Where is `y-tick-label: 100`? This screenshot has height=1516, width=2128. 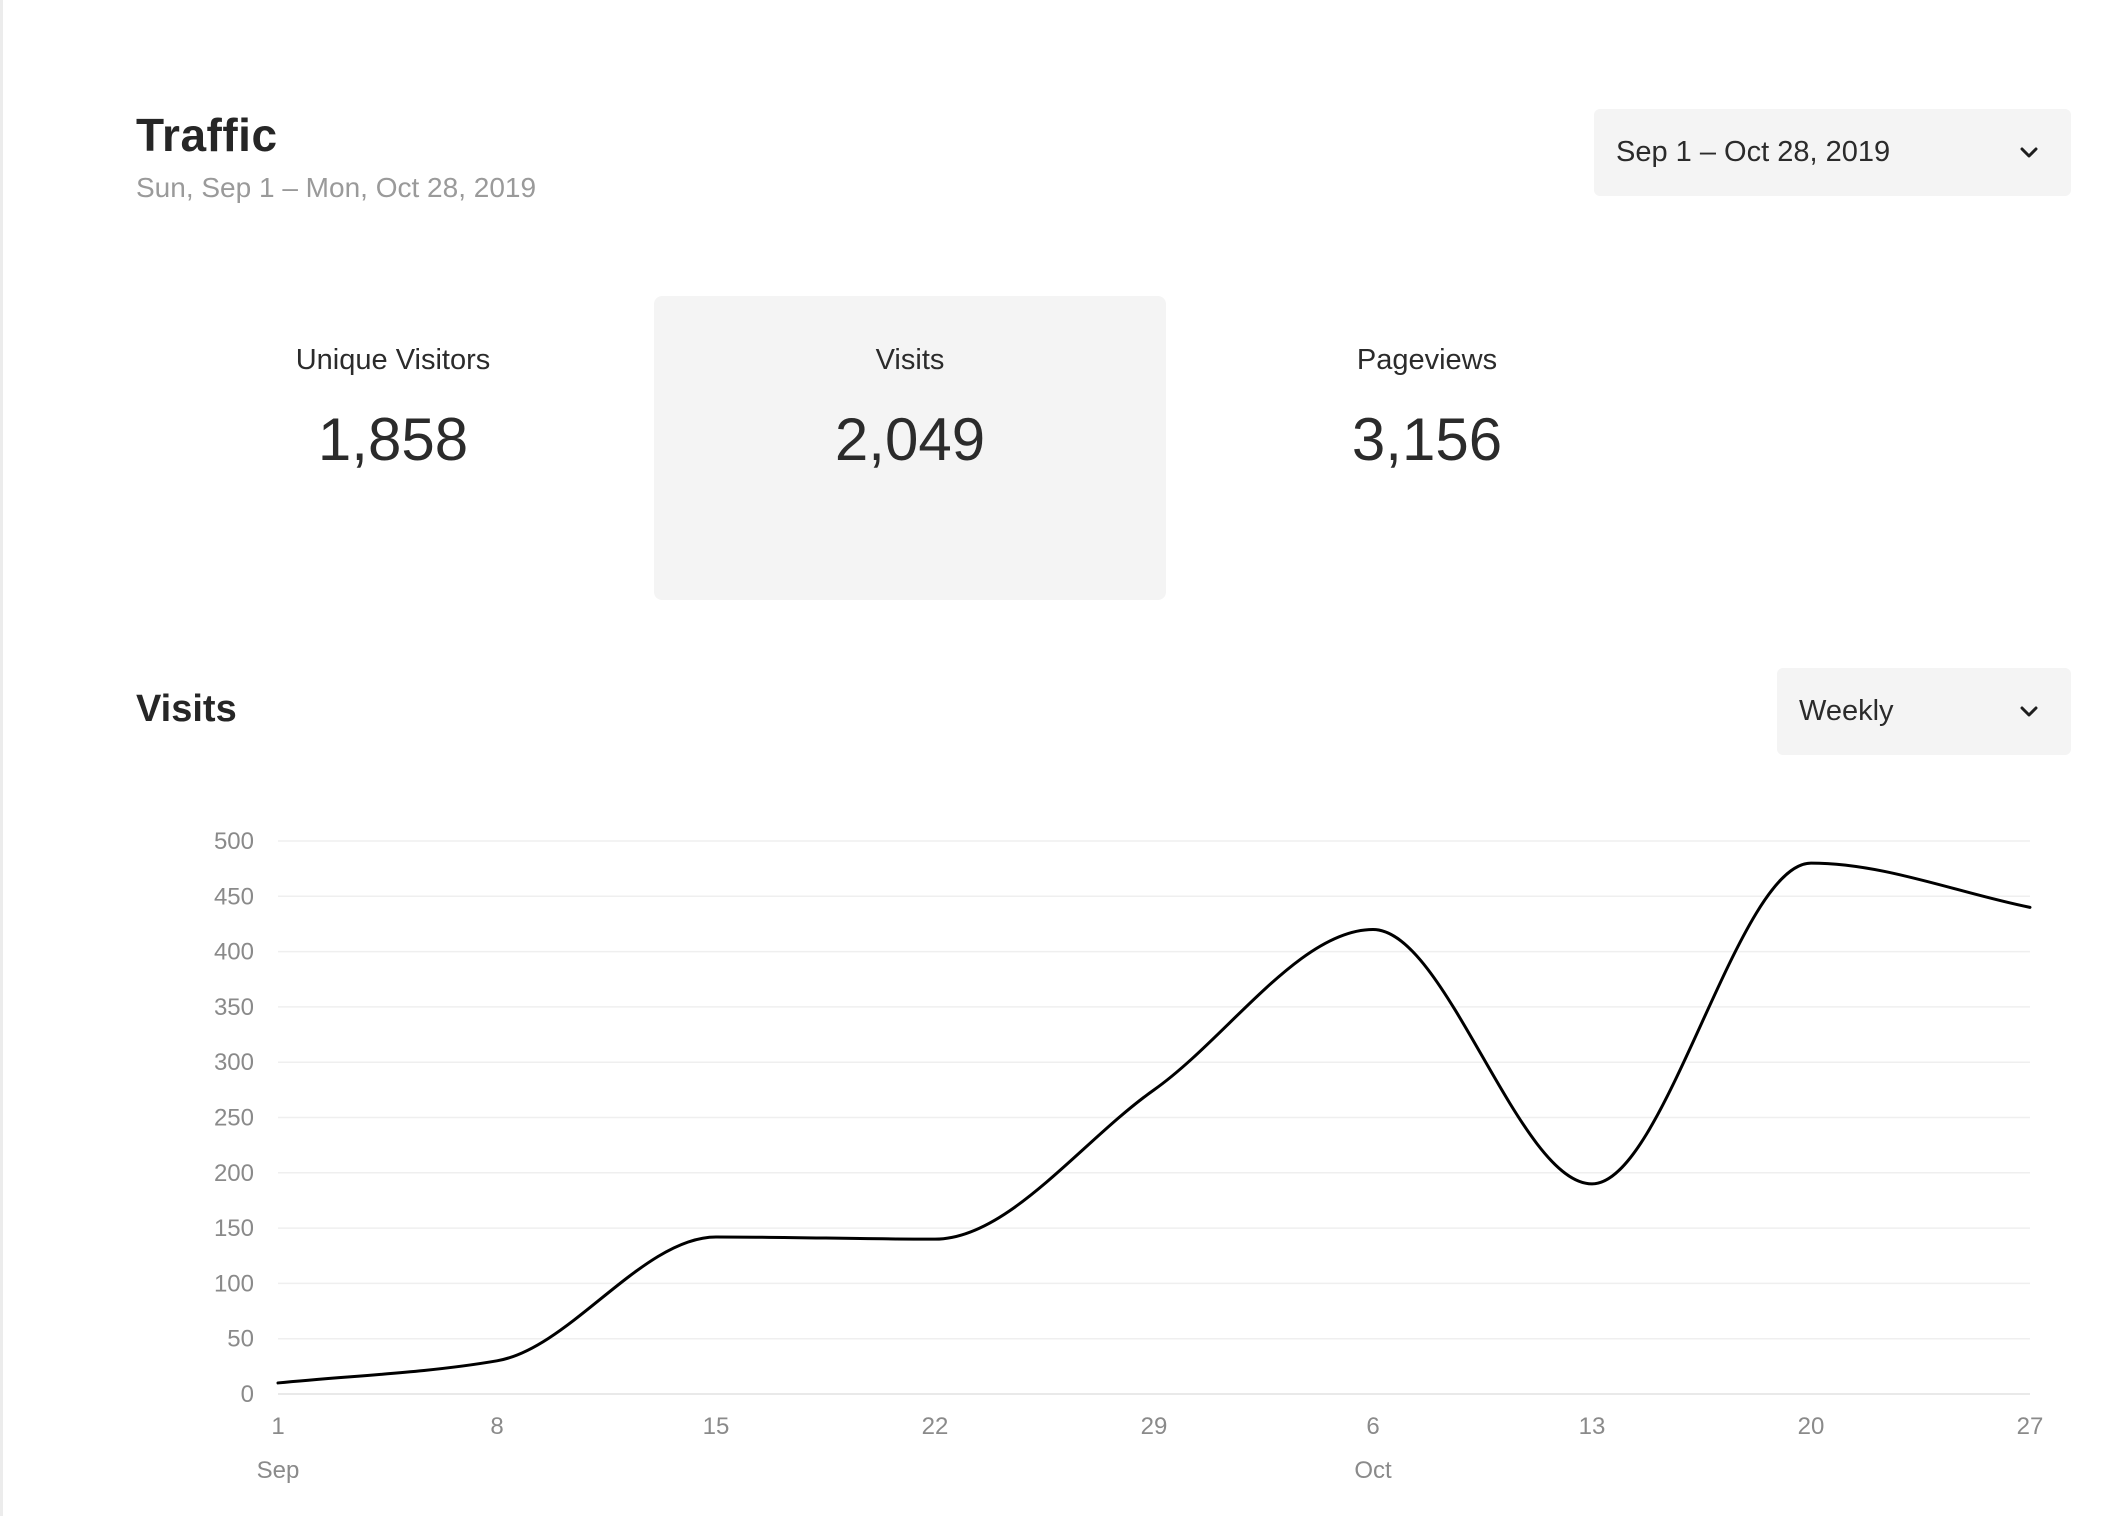 y-tick-label: 100 is located at coordinates (234, 1283).